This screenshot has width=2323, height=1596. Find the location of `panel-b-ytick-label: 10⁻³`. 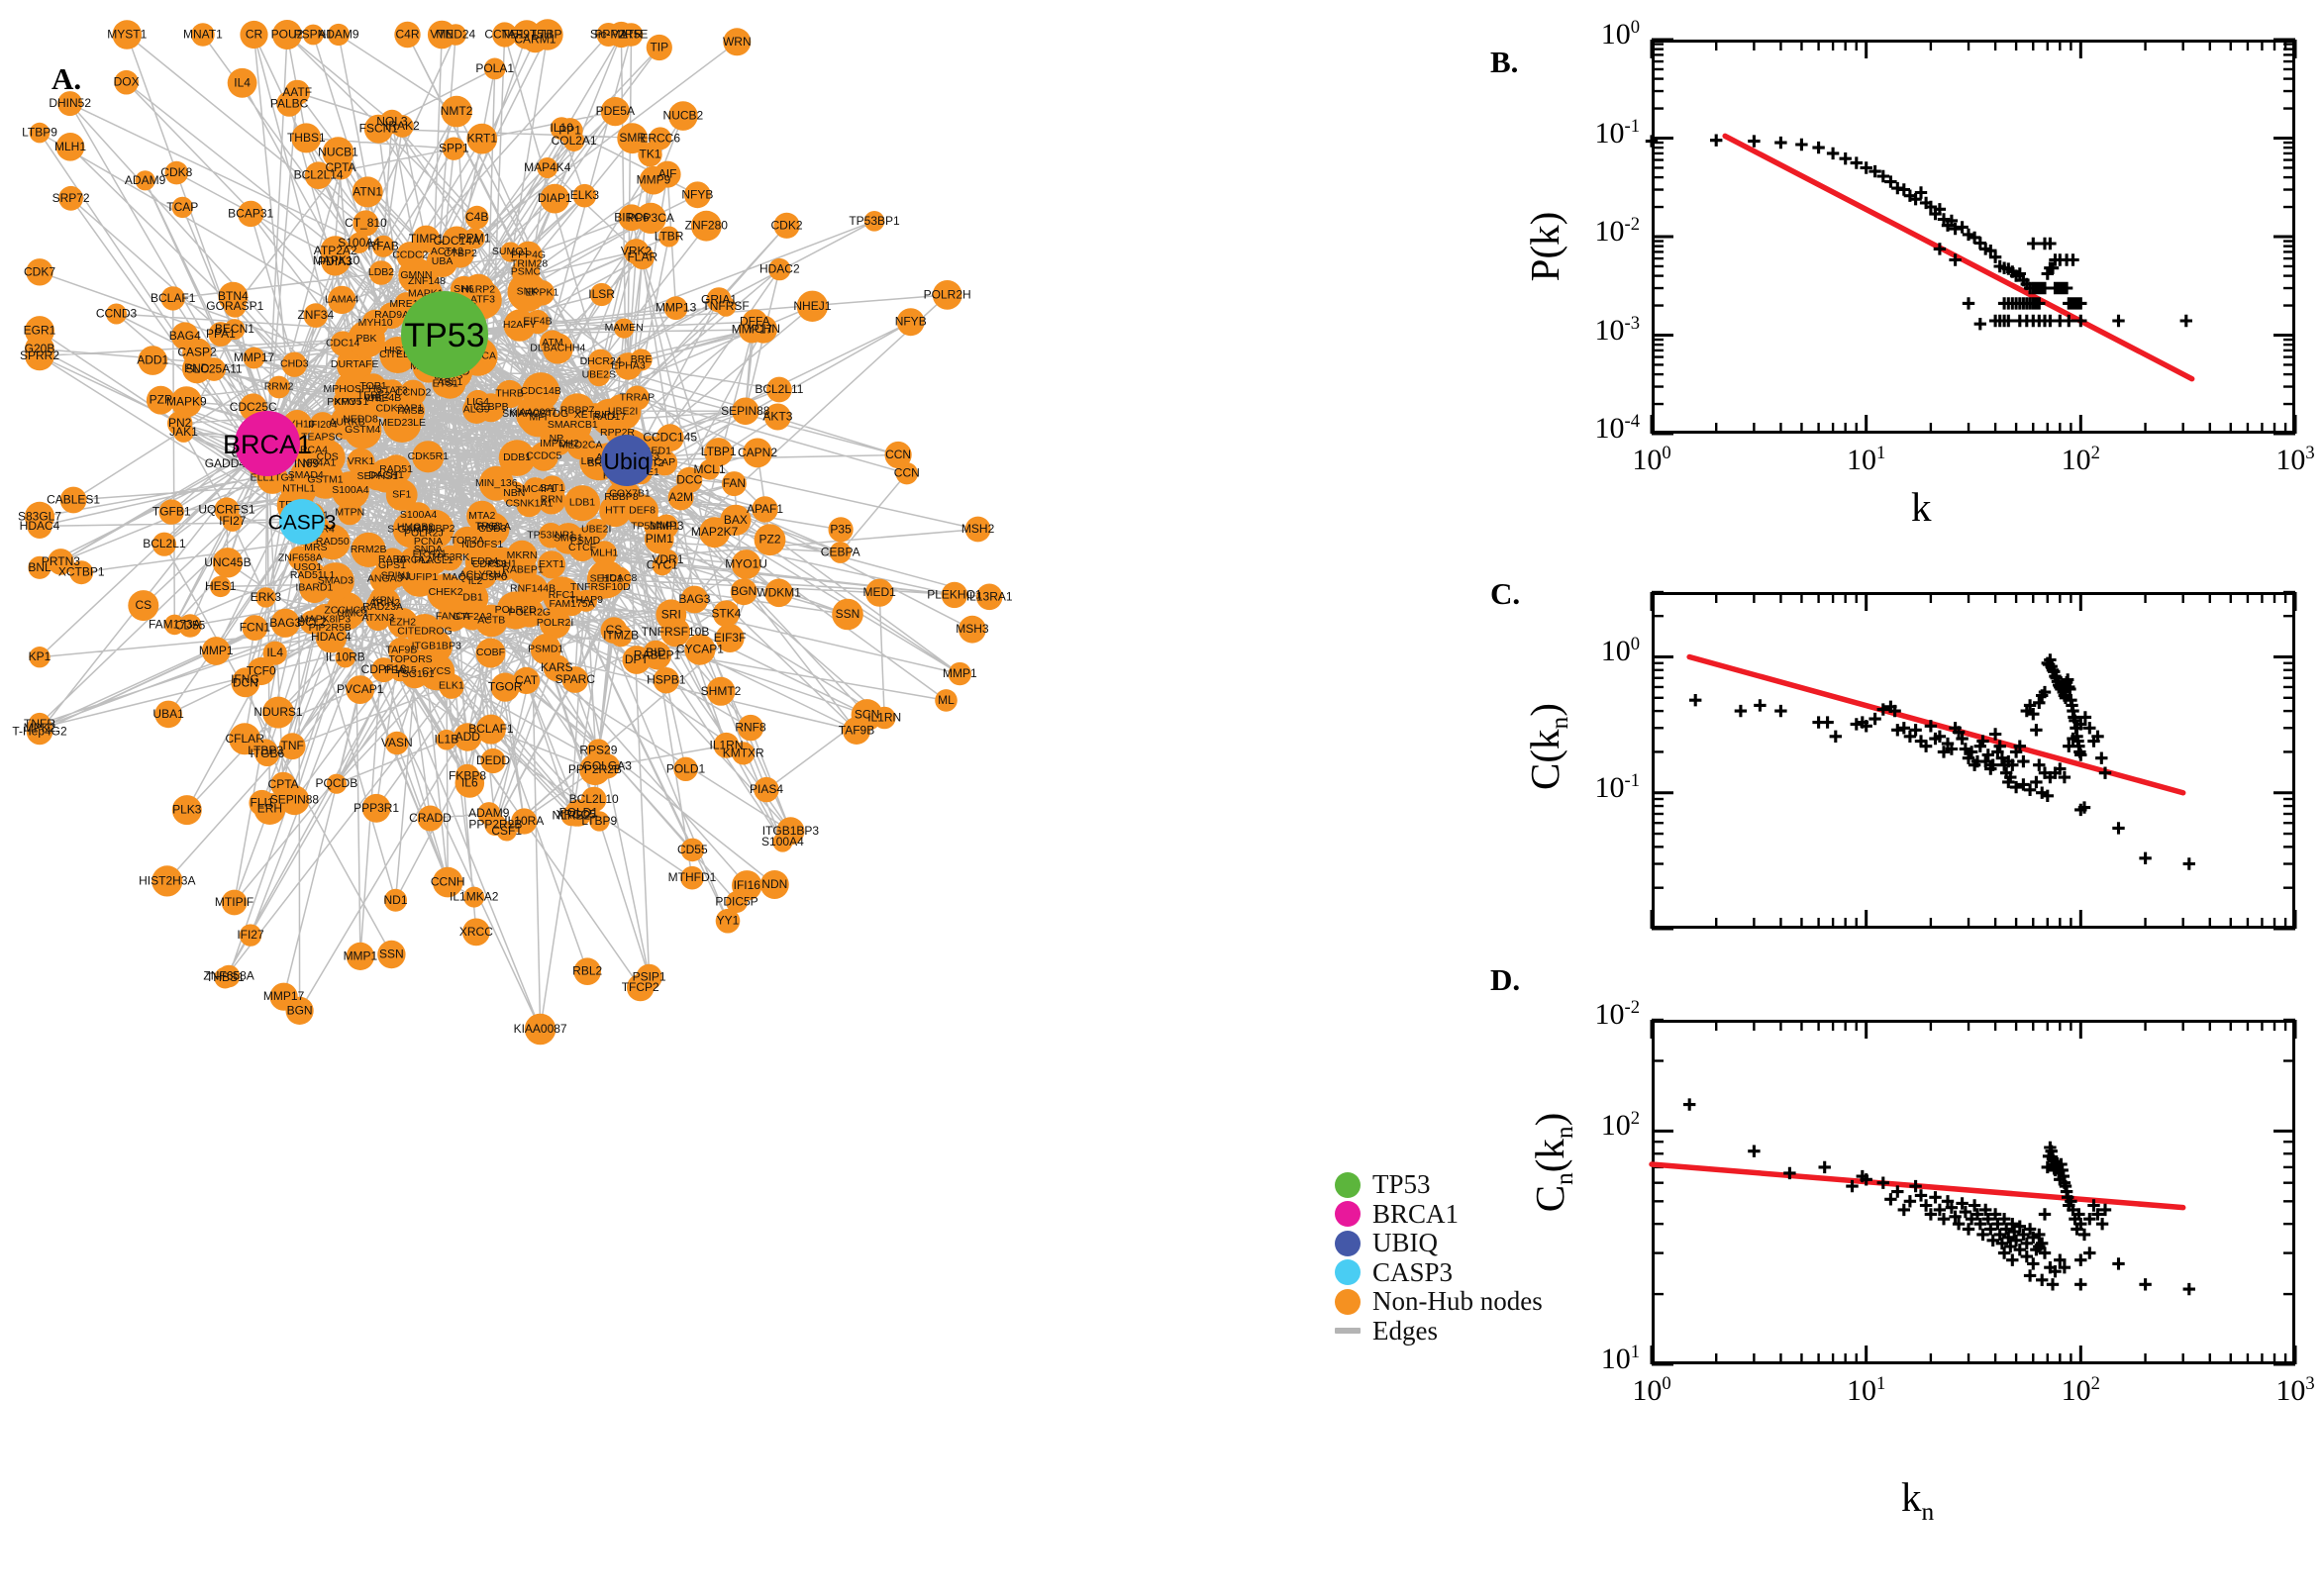

panel-b-ytick-label: 10⁻³ is located at coordinates (1617, 329).